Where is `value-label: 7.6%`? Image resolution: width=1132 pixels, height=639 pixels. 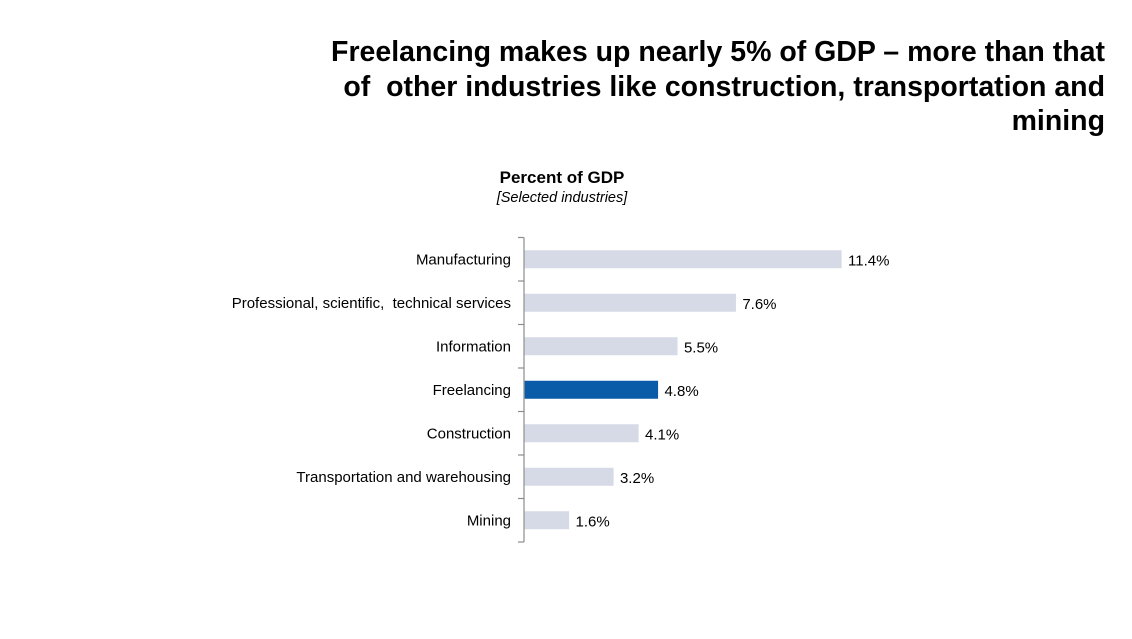 value-label: 7.6% is located at coordinates (759, 304).